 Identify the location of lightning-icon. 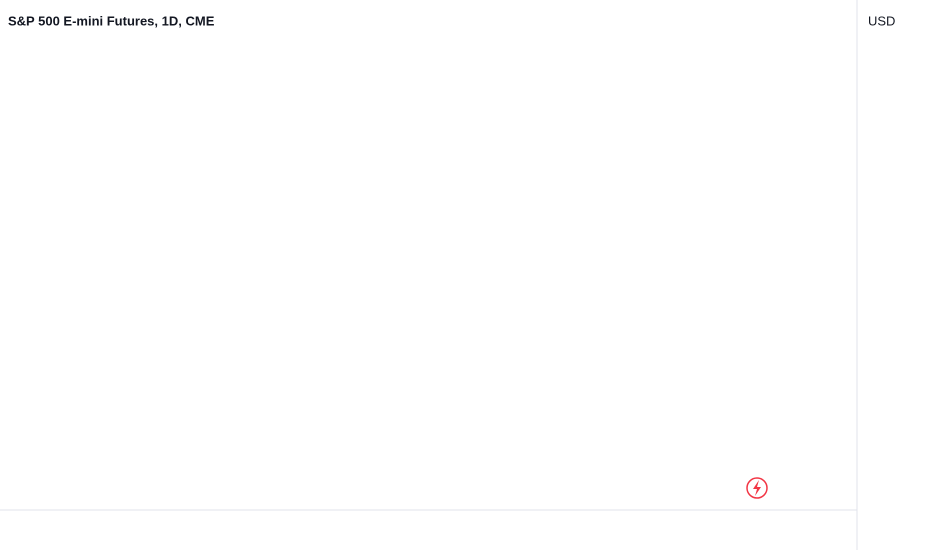
(757, 488).